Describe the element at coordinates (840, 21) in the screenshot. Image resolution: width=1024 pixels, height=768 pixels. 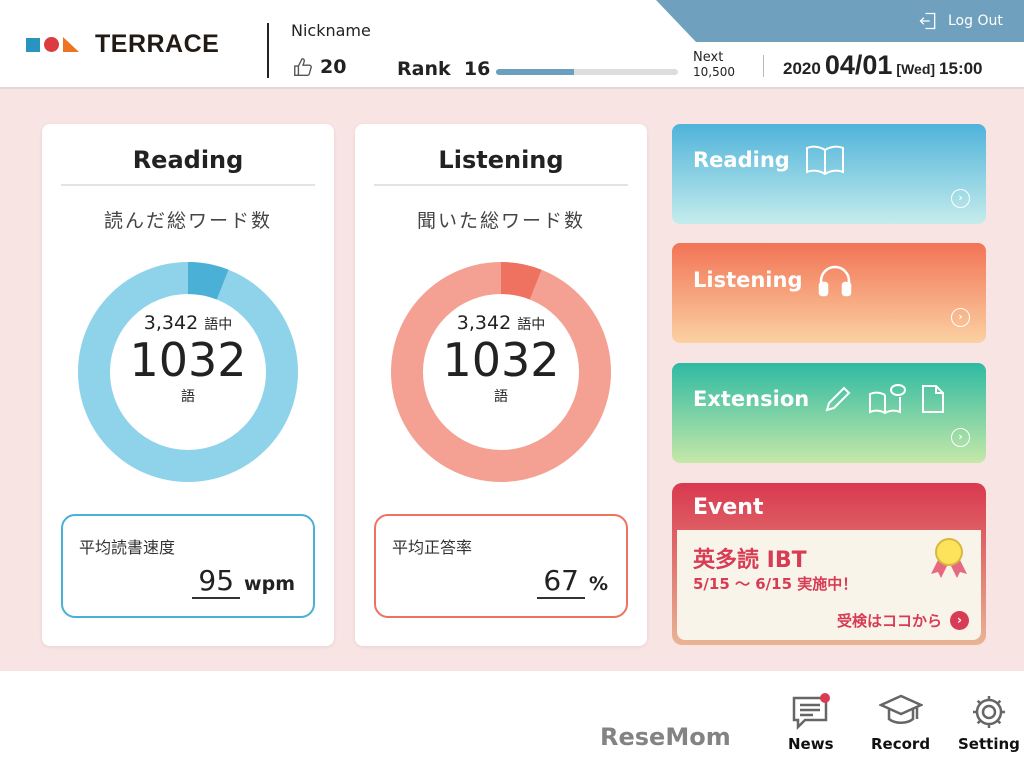
I see `logout-tab` at that location.